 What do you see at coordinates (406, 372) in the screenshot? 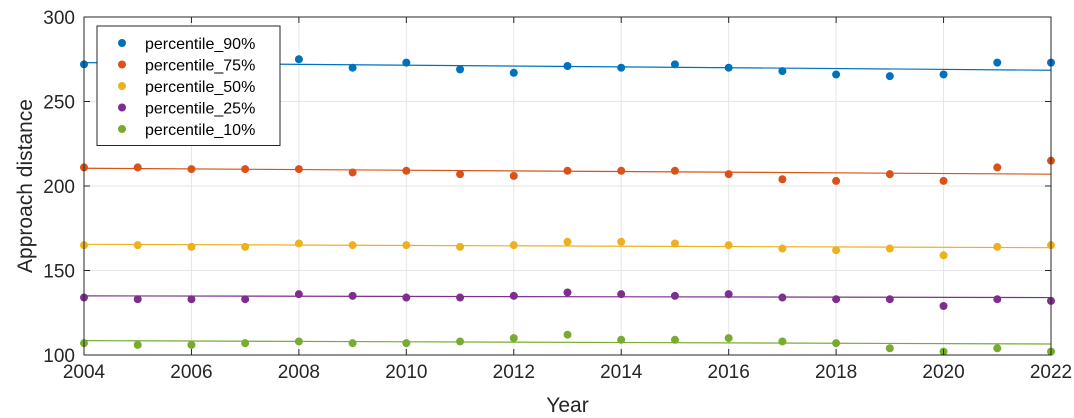
I see `x-tick-label: 2010` at bounding box center [406, 372].